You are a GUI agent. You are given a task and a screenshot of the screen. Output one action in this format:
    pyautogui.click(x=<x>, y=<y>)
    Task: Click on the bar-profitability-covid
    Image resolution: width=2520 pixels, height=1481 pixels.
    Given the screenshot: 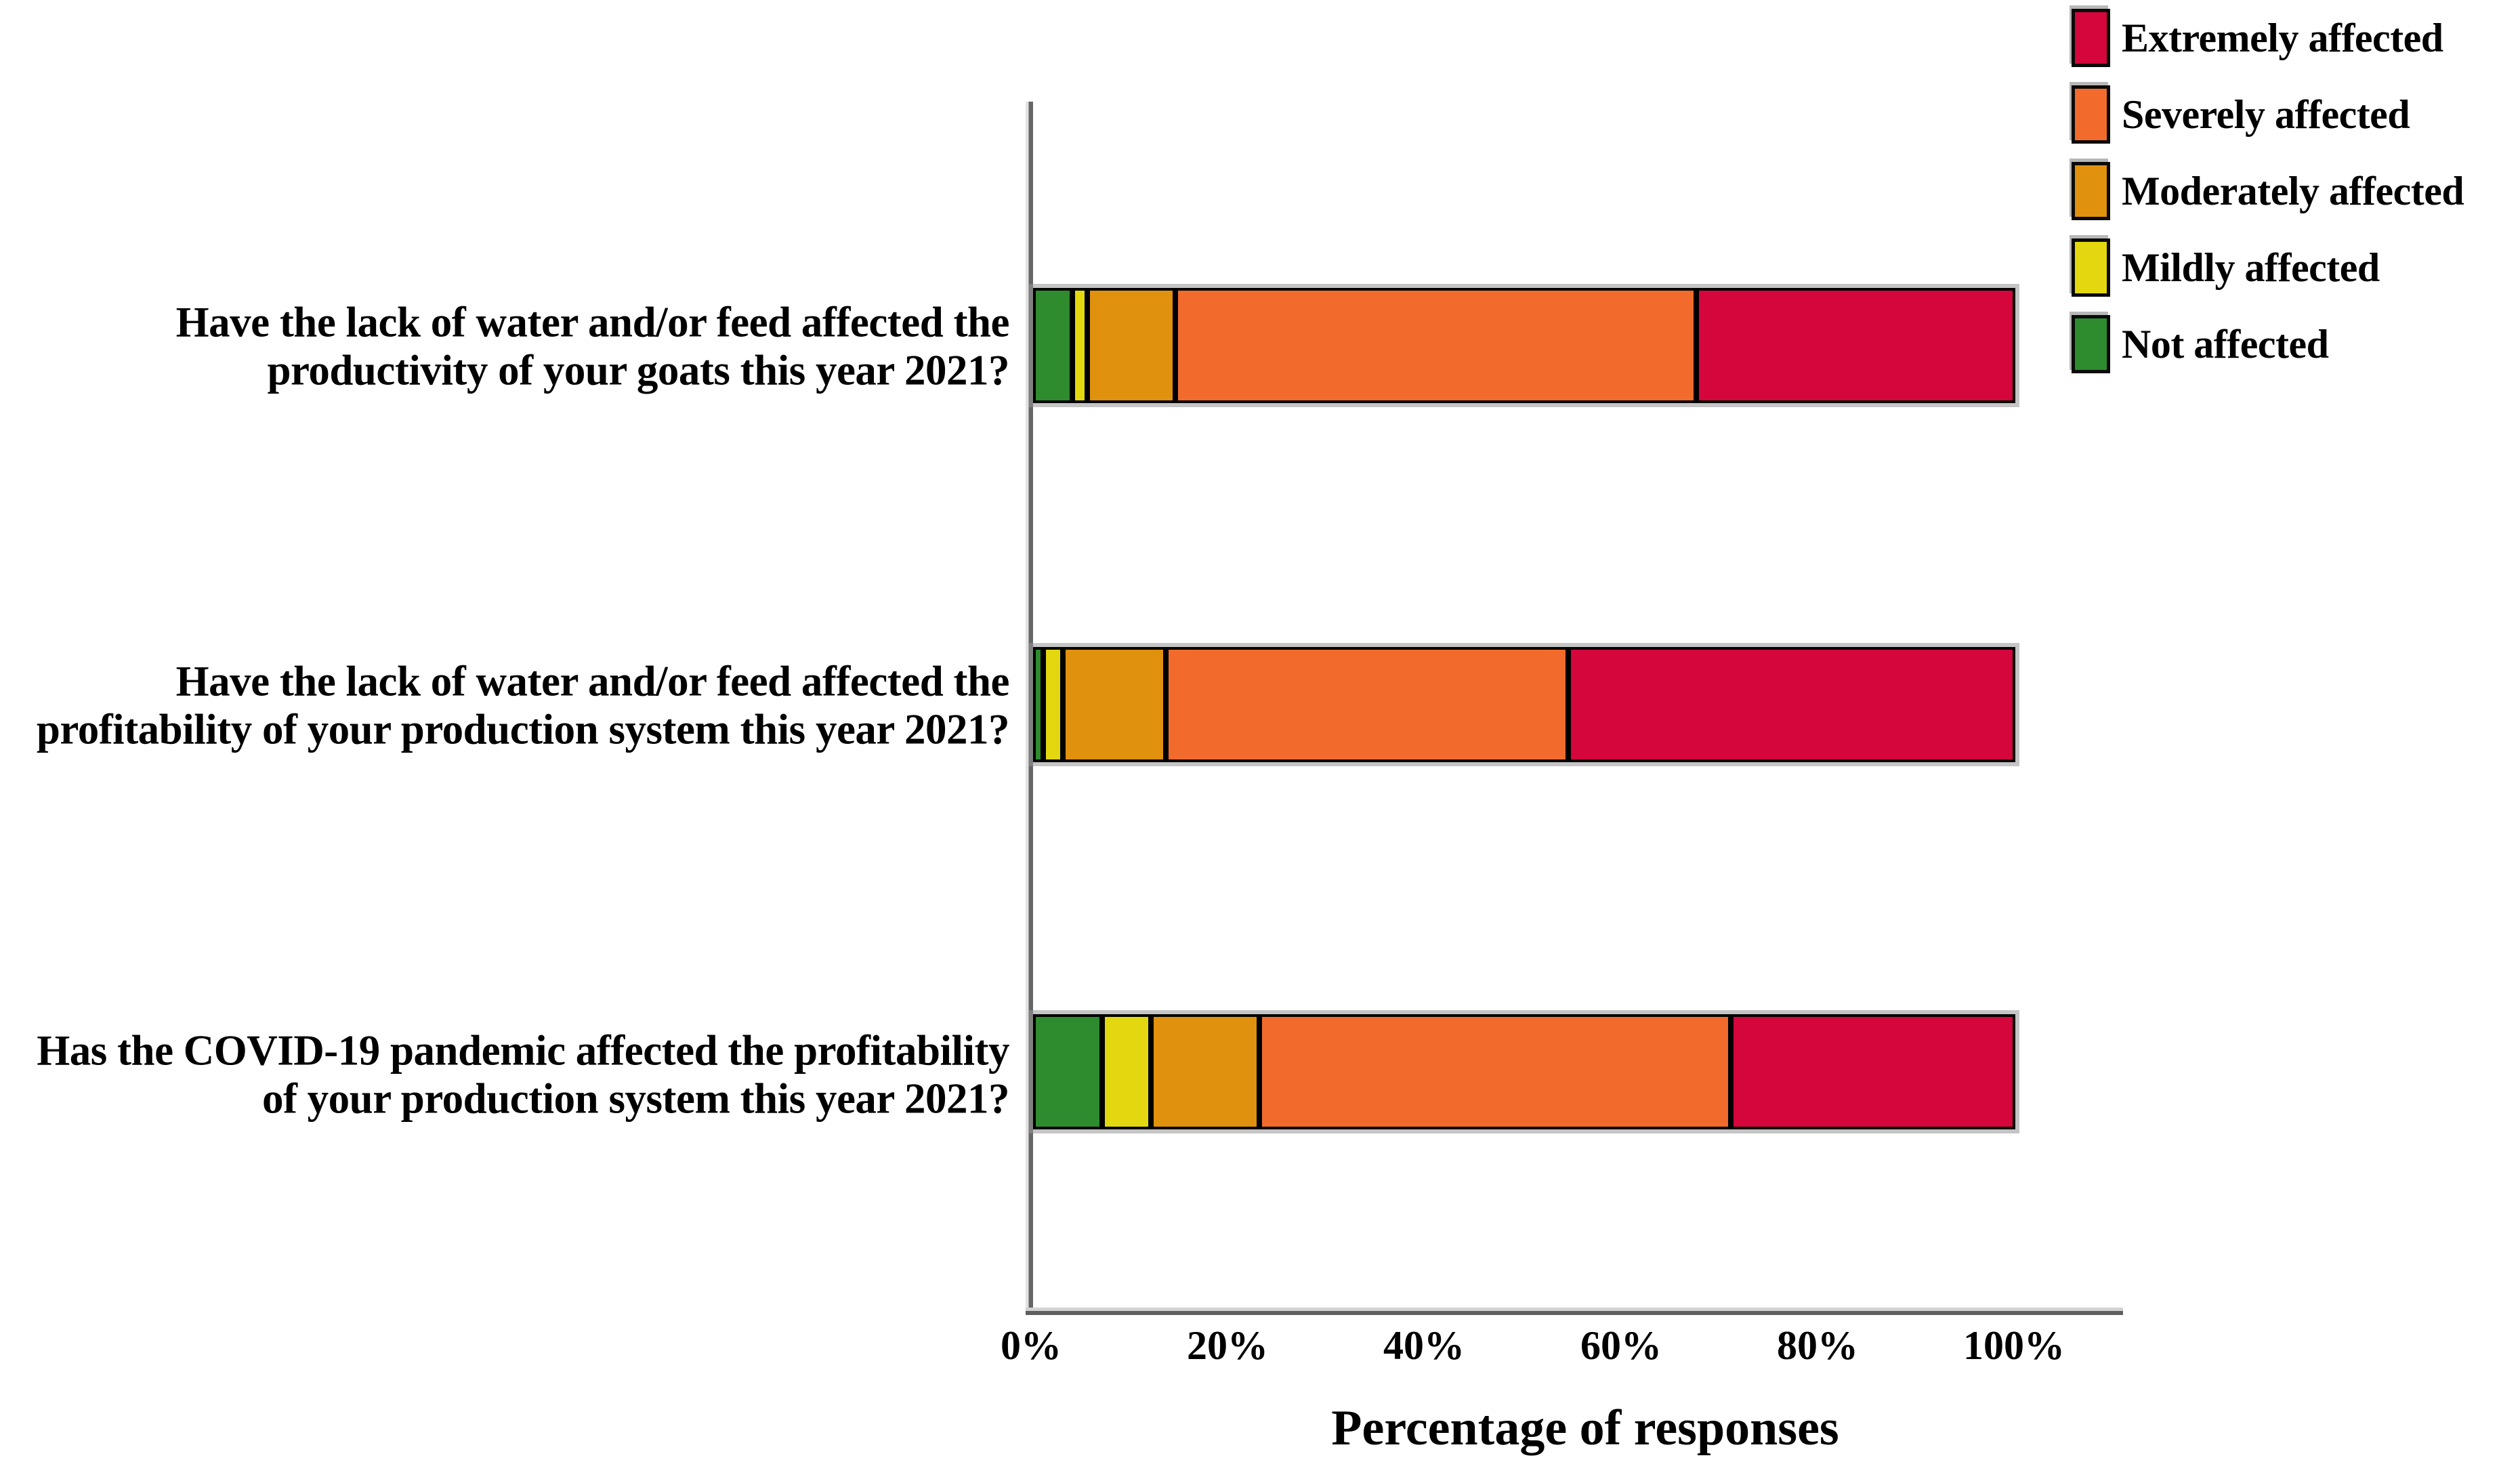 What is the action you would take?
    pyautogui.click(x=1524, y=1071)
    